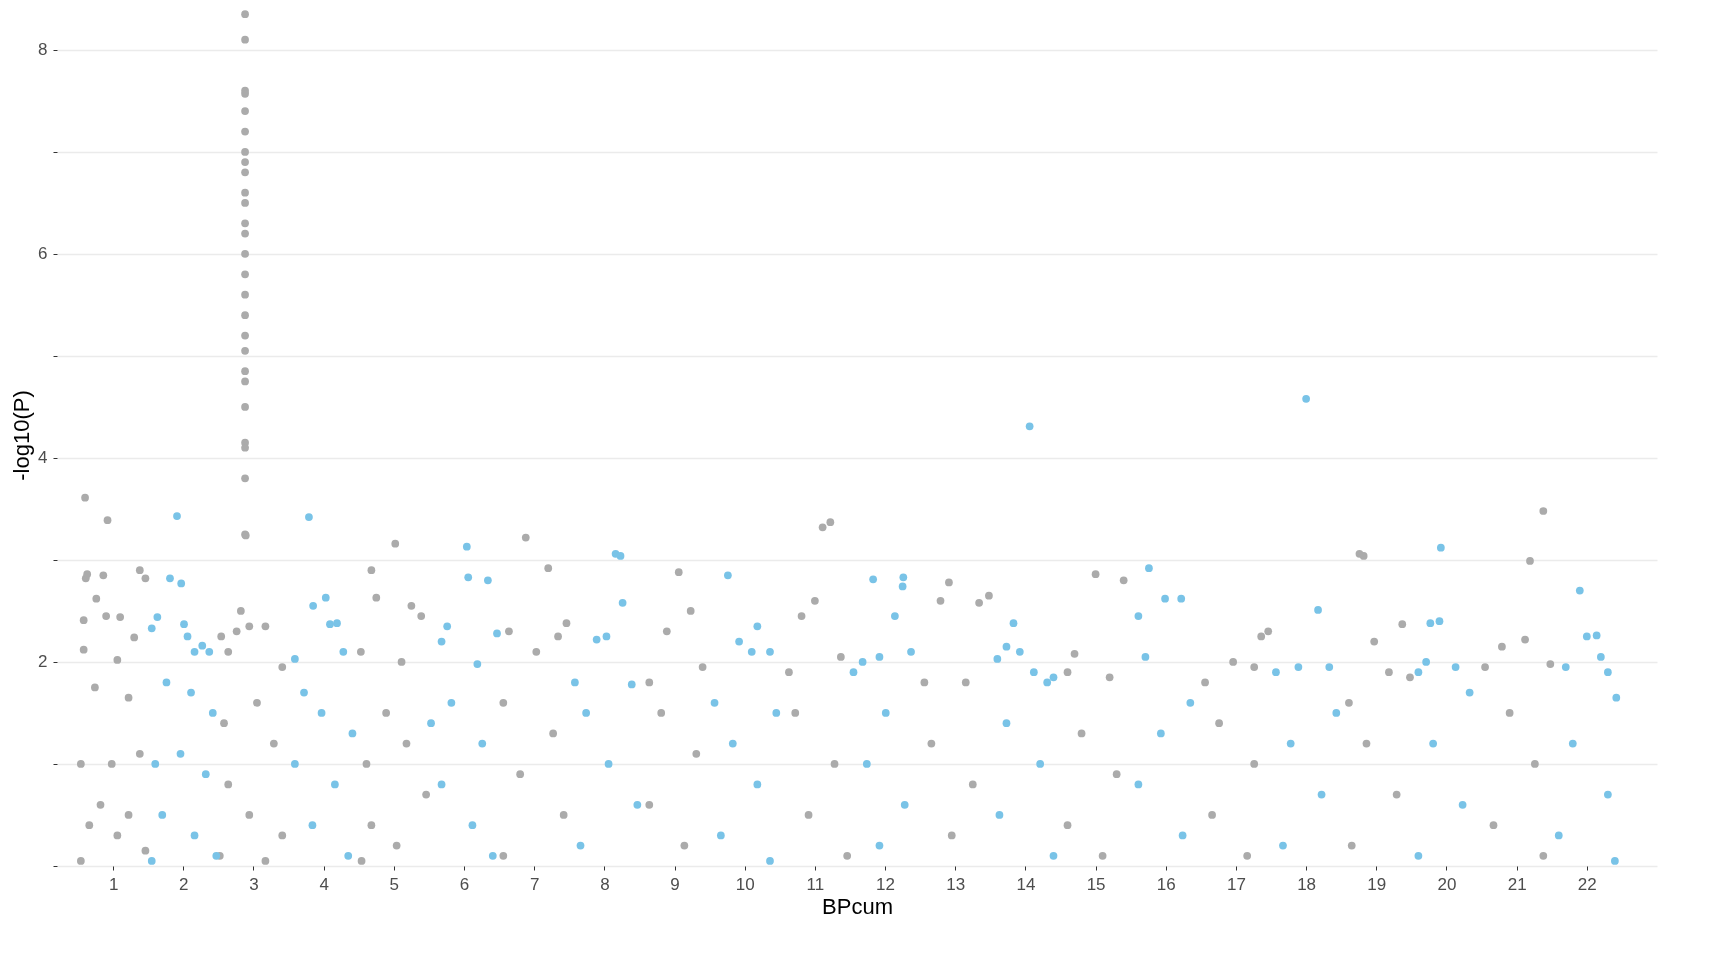  What do you see at coordinates (43, 458) in the screenshot?
I see `y-tick-label: 4` at bounding box center [43, 458].